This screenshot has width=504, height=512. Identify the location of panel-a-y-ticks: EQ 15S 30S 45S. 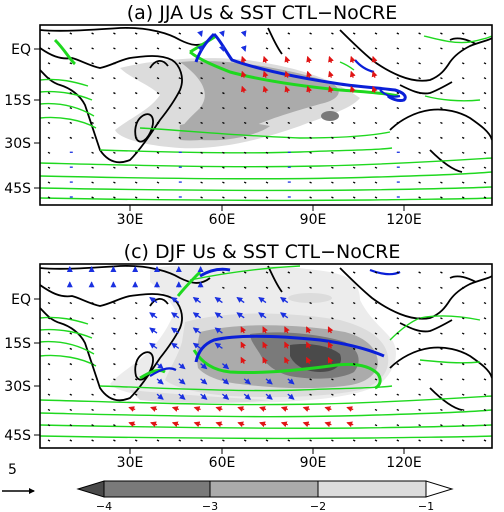
(22, 119).